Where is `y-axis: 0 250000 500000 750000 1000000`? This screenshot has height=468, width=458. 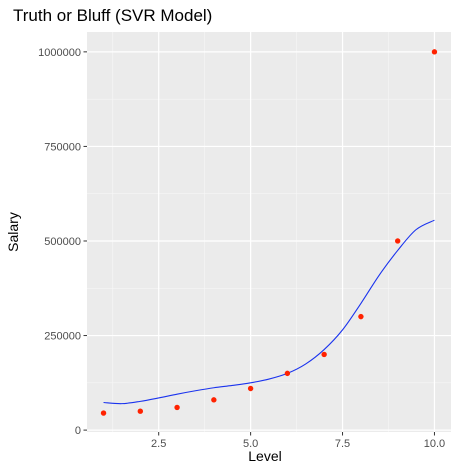 y-axis: 0 250000 500000 750000 1000000 is located at coordinates (62, 242).